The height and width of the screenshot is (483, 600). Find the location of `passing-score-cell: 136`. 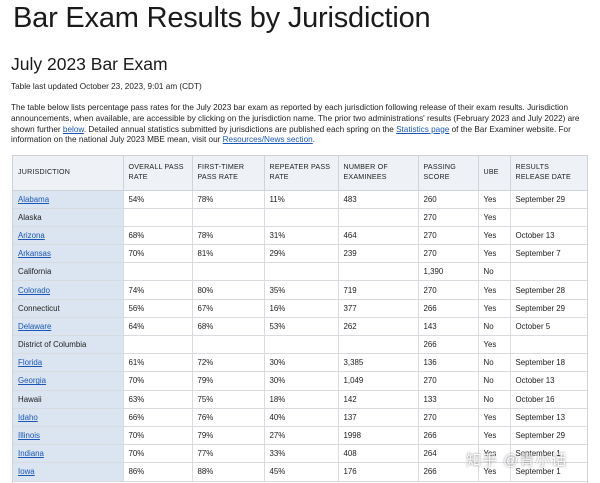

passing-score-cell: 136 is located at coordinates (448, 363).